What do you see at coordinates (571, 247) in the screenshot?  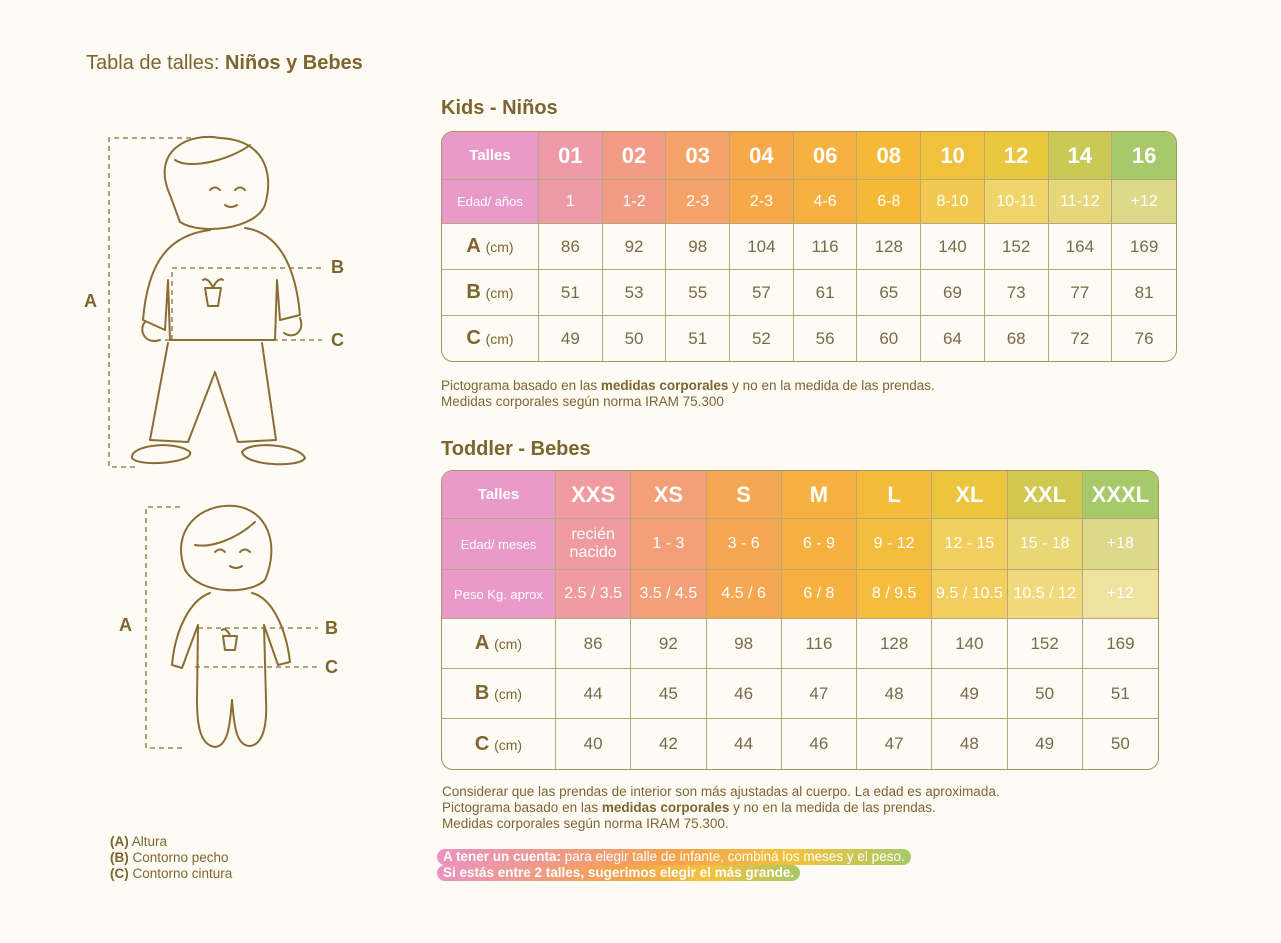 I see `cell: 86` at bounding box center [571, 247].